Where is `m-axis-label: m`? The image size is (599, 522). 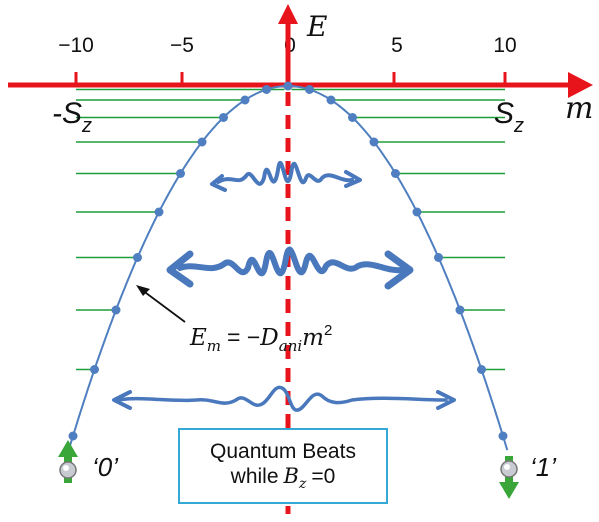 m-axis-label: m is located at coordinates (579, 108).